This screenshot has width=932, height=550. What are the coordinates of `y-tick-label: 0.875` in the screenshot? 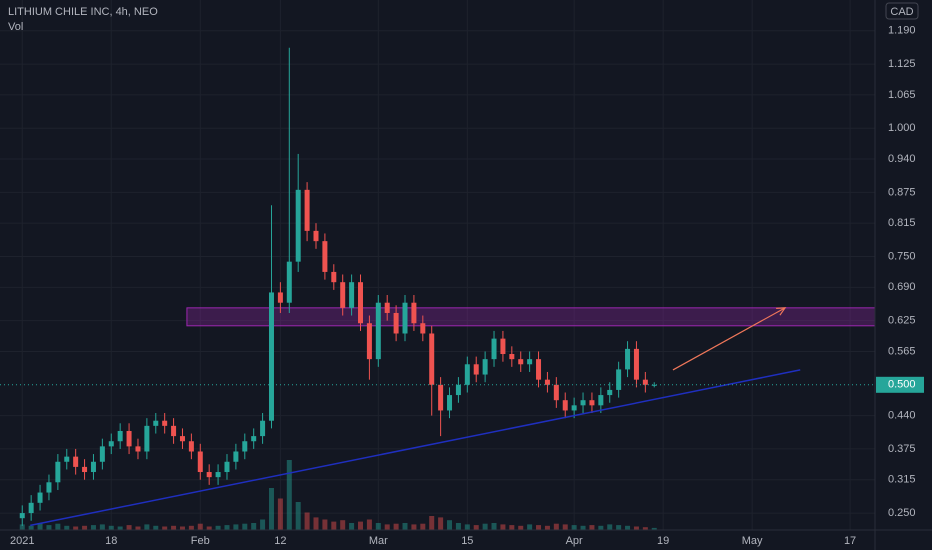 It's located at (902, 192).